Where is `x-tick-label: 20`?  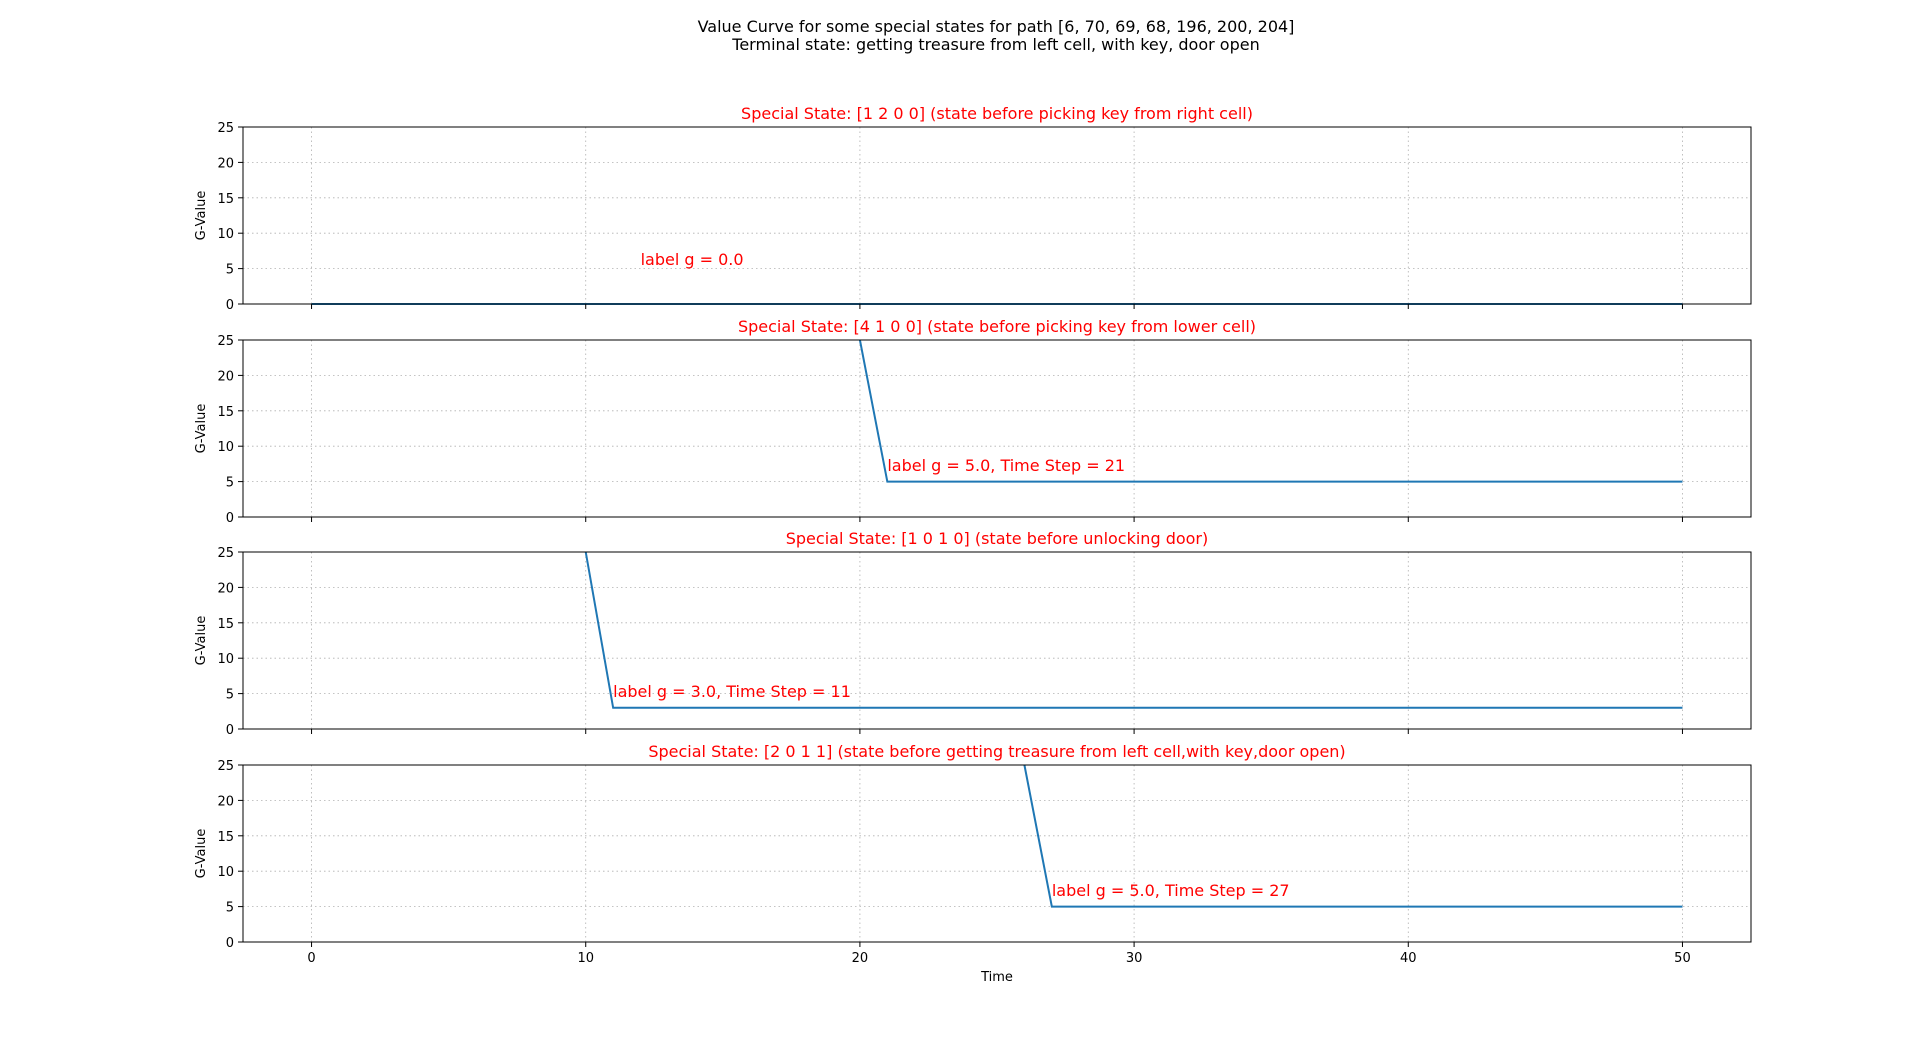 x-tick-label: 20 is located at coordinates (860, 958).